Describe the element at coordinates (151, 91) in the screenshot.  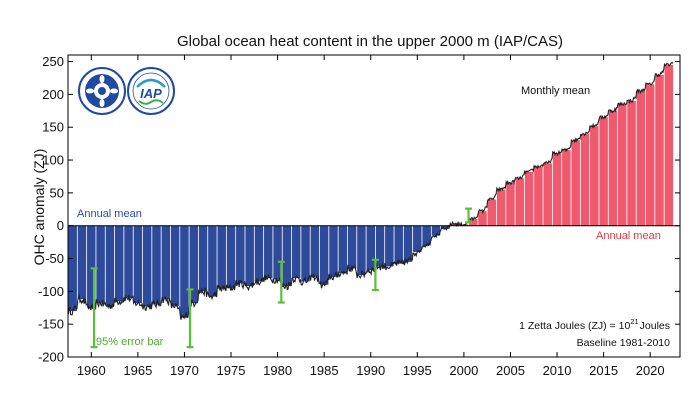
I see `iap-logo: IAP` at that location.